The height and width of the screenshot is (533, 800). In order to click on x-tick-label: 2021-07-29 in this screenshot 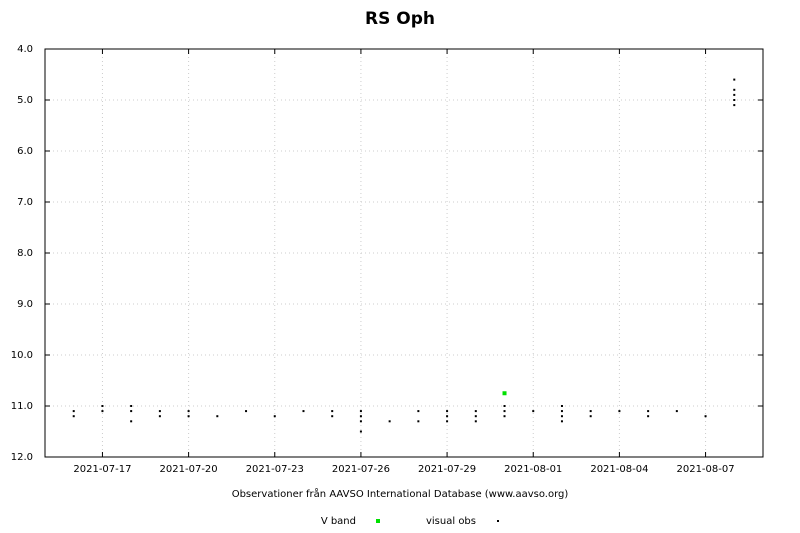, I will do `click(447, 469)`.